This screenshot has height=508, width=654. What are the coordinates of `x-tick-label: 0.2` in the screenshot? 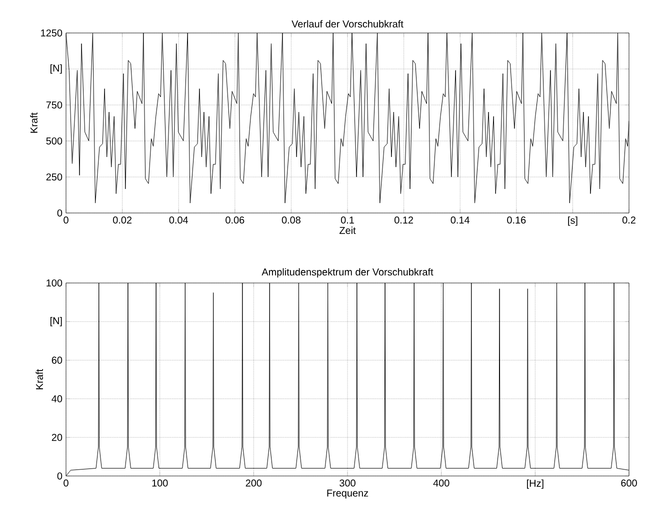 It's located at (629, 220).